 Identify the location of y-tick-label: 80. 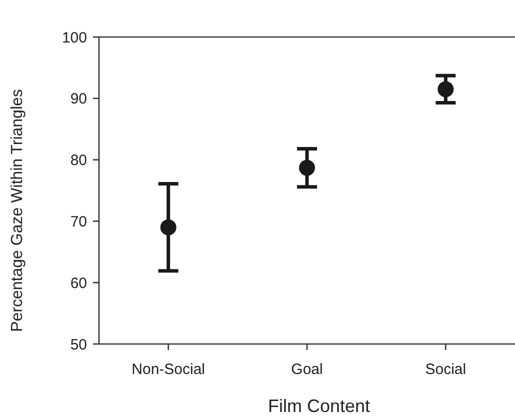
(78, 161).